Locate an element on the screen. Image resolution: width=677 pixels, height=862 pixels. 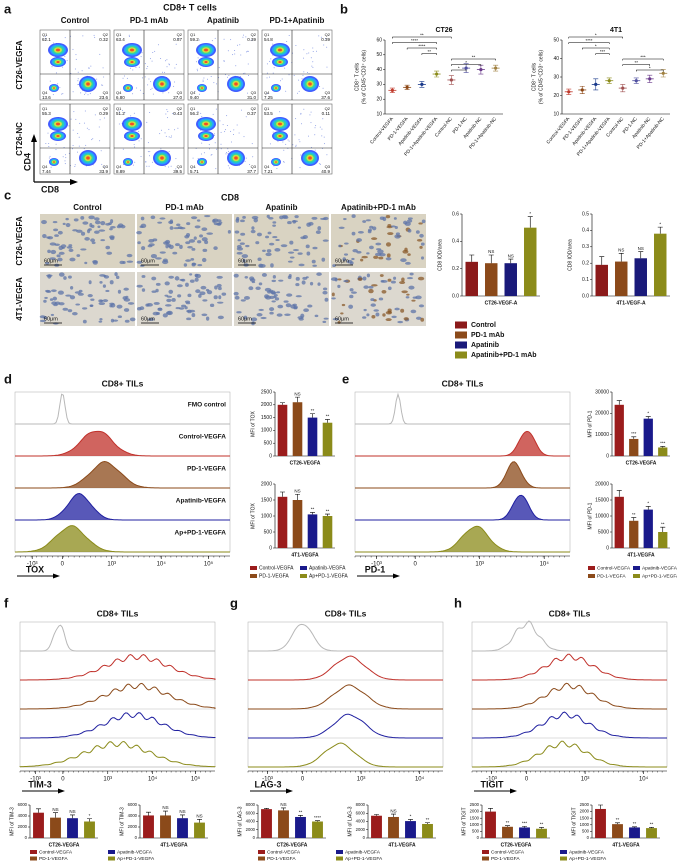
mean-point is located at coordinates (407, 87).